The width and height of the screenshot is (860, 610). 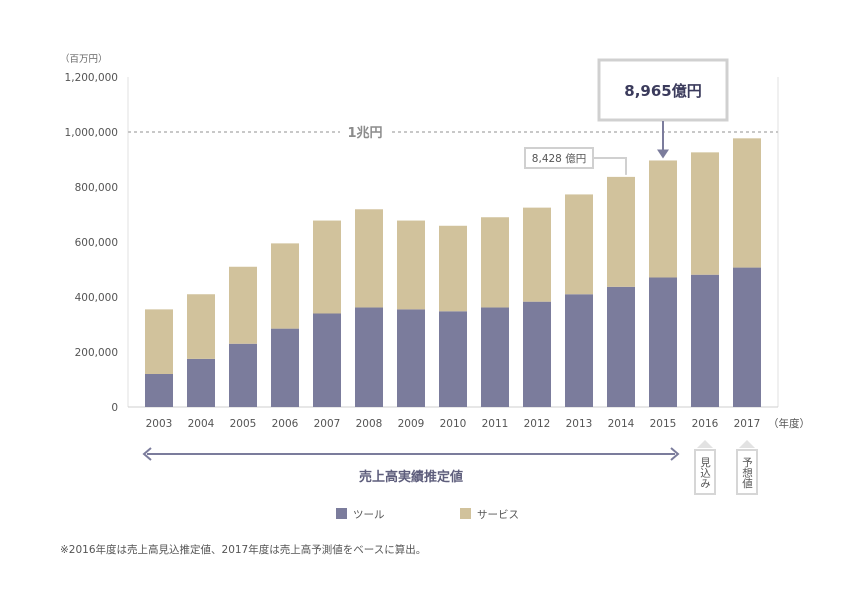 I want to click on estimate-2016-tag-pointer, so click(x=705, y=444).